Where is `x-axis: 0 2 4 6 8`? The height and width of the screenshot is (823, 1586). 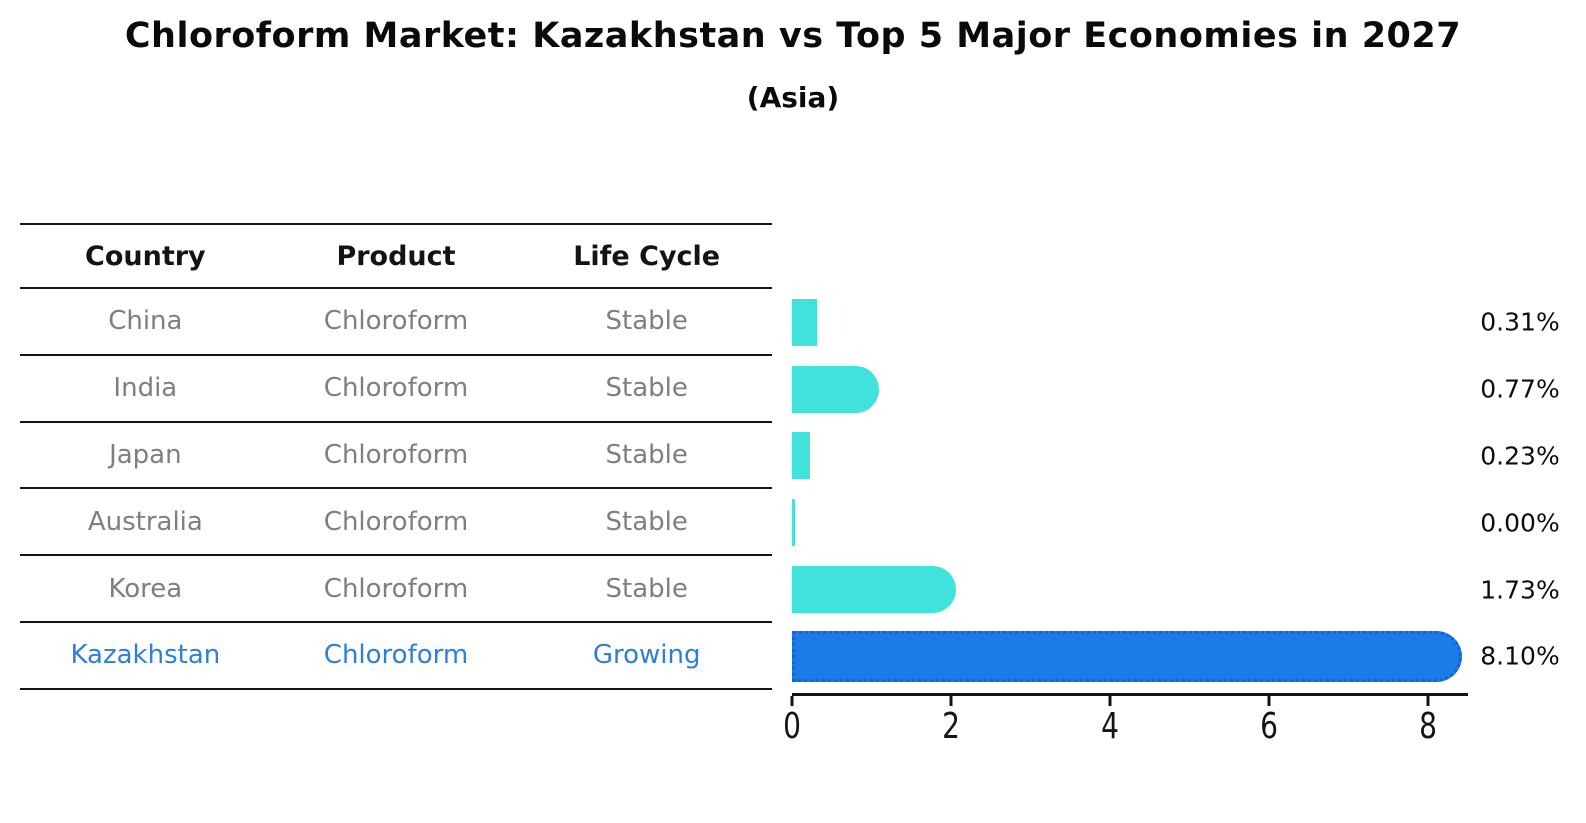
x-axis: 0 2 4 6 8 is located at coordinates (1132, 728).